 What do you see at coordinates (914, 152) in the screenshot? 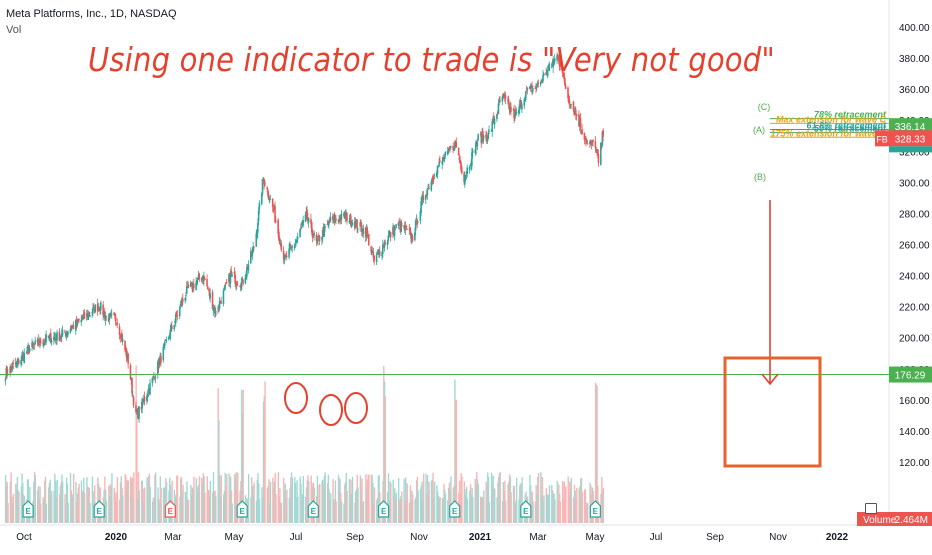
I see `price-tick-label: 320.00` at bounding box center [914, 152].